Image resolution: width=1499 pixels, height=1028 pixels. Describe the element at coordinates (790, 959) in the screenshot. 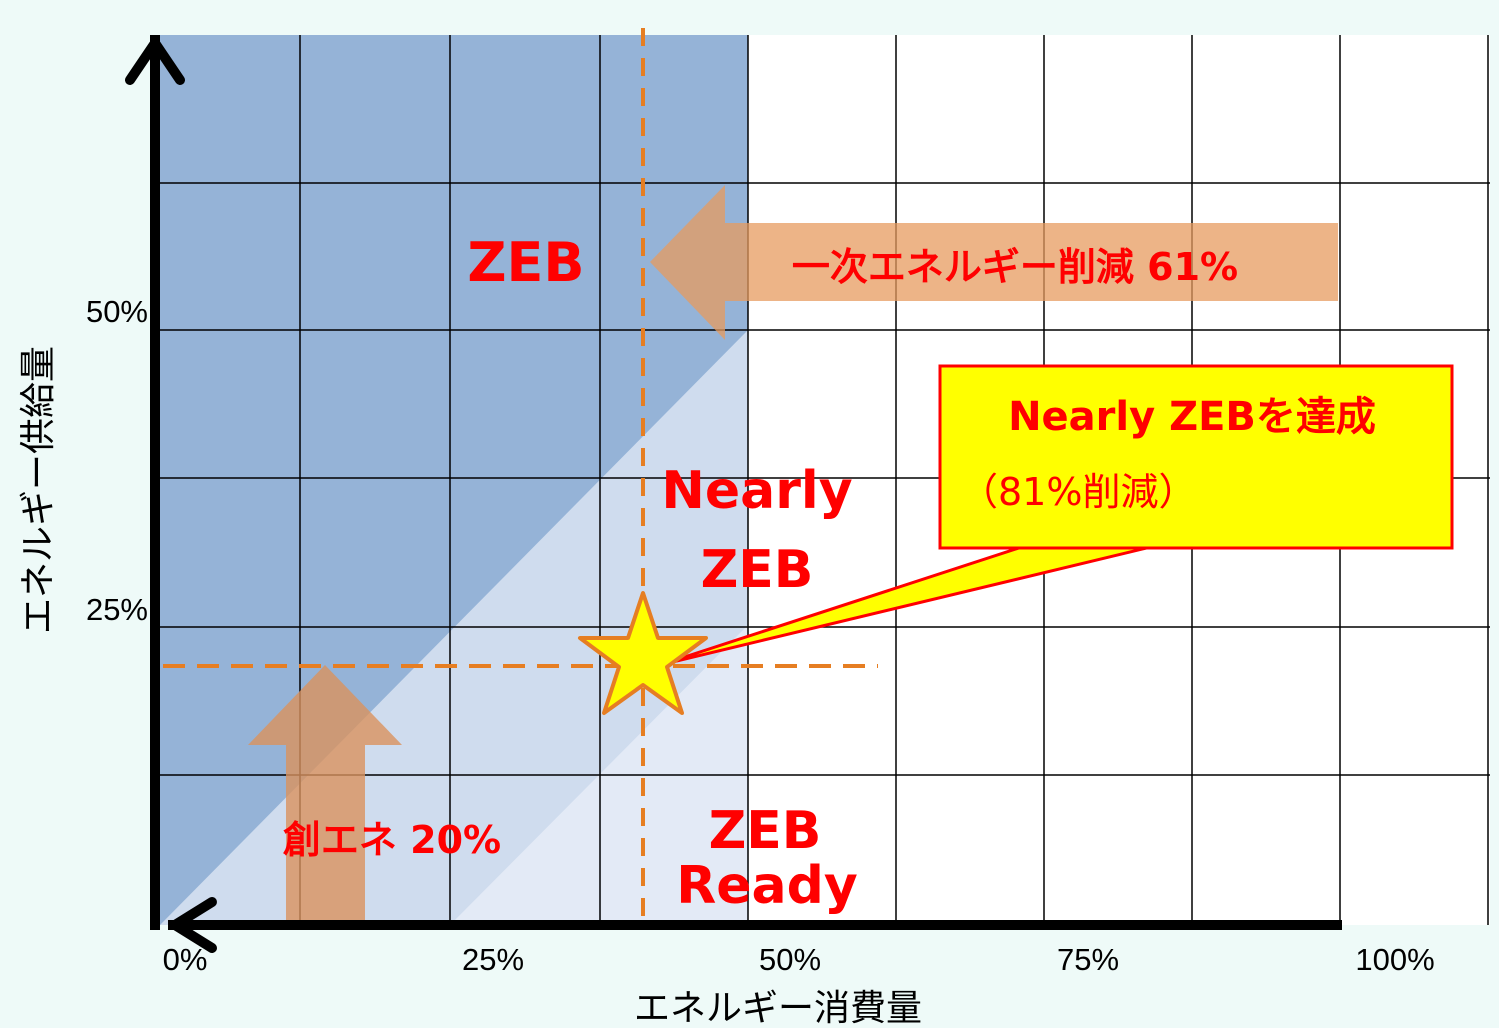

I see `x-tick-50: 50%` at that location.